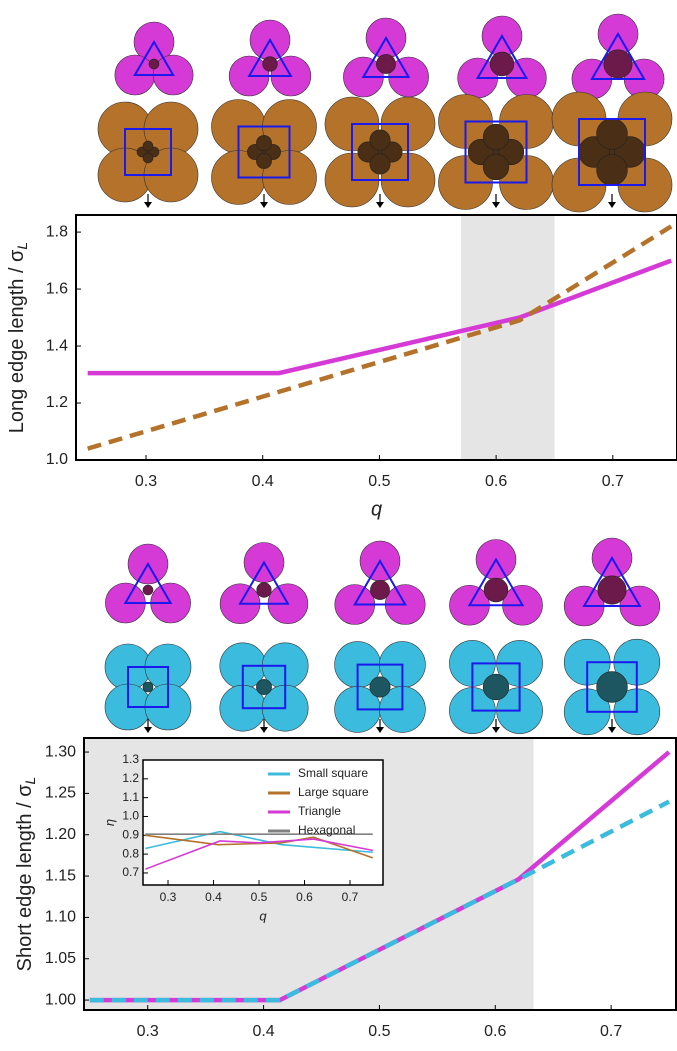 The image size is (677, 1051). Describe the element at coordinates (17, 341) in the screenshot. I see `y-axis-label-main: Long edge length / σ` at that location.